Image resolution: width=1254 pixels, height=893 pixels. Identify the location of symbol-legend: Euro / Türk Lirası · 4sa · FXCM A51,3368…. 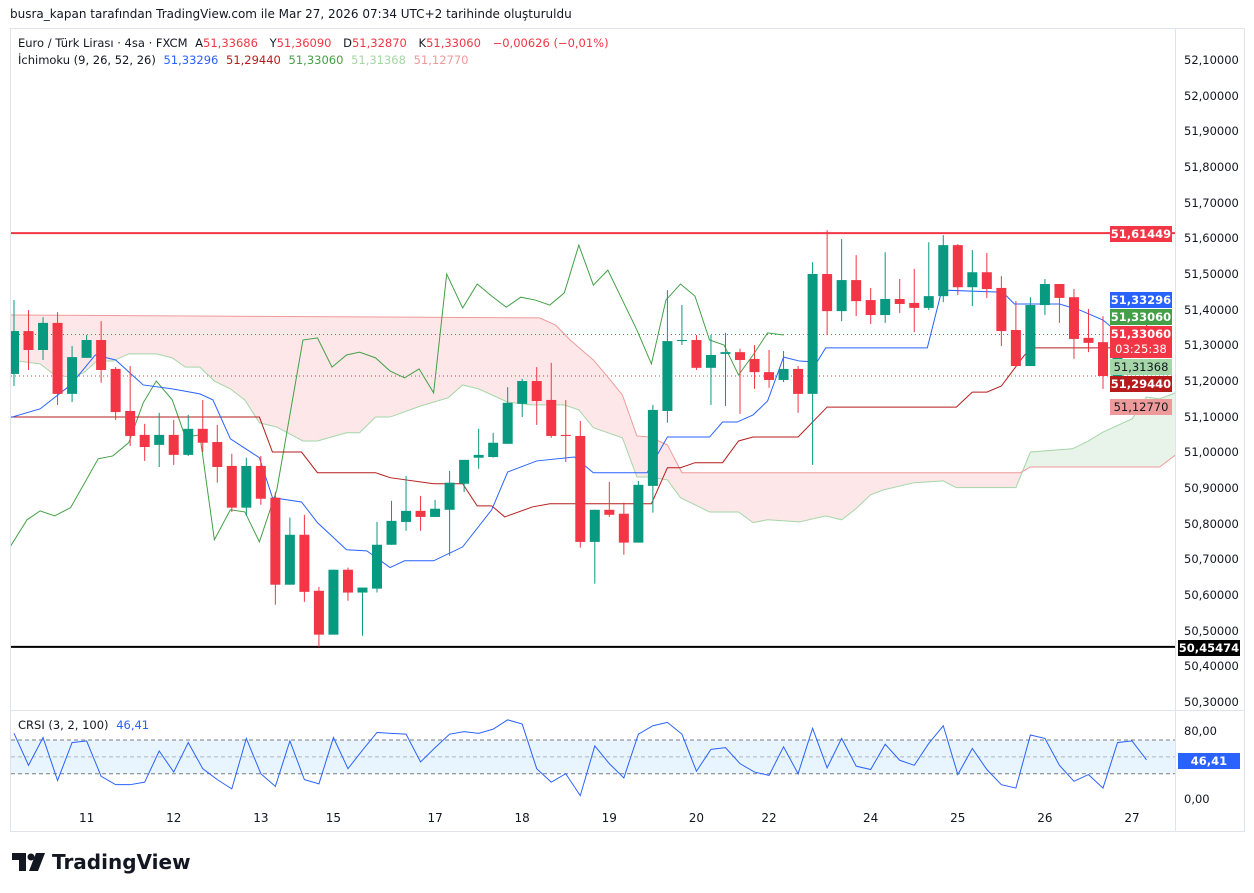
(315, 43).